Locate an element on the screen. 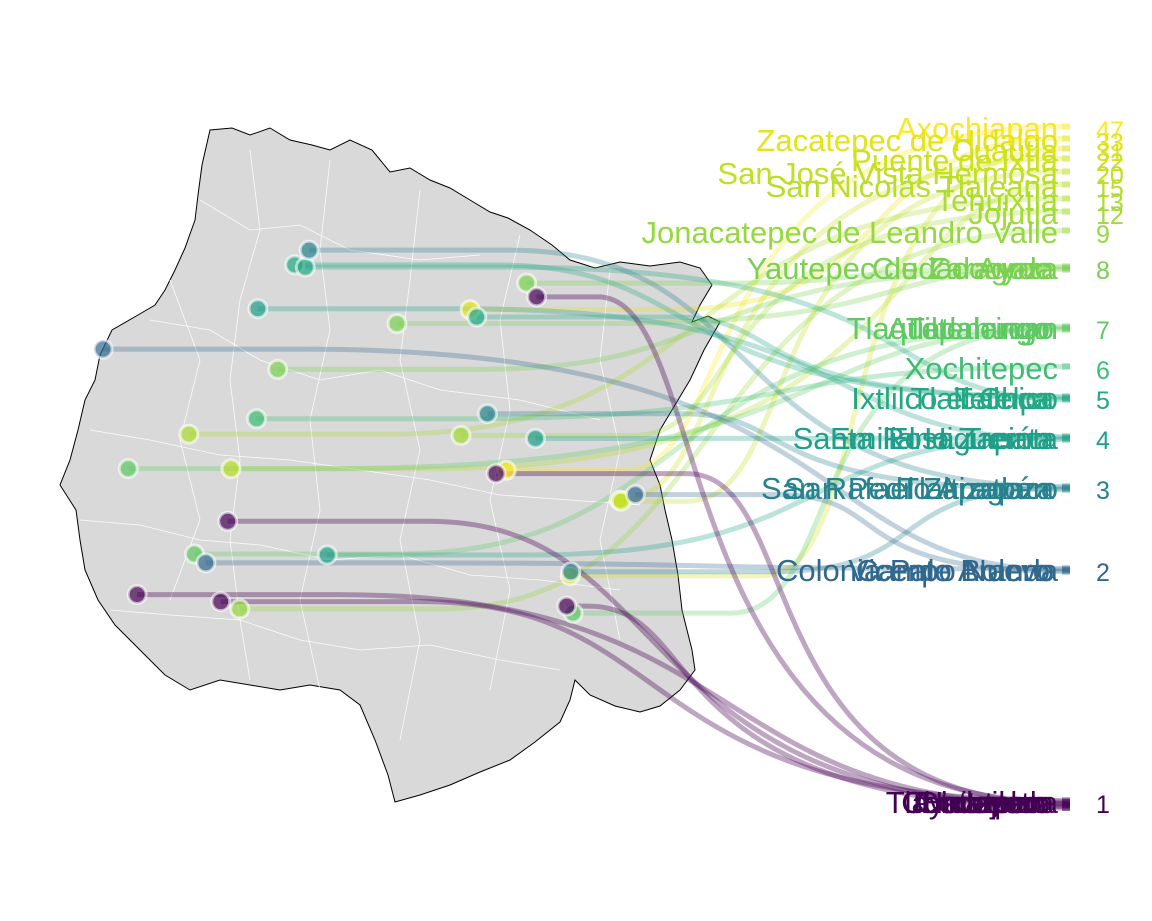 Image resolution: width=1152 pixels, height=921 pixels. rank-value: 15 is located at coordinates (1110, 189).